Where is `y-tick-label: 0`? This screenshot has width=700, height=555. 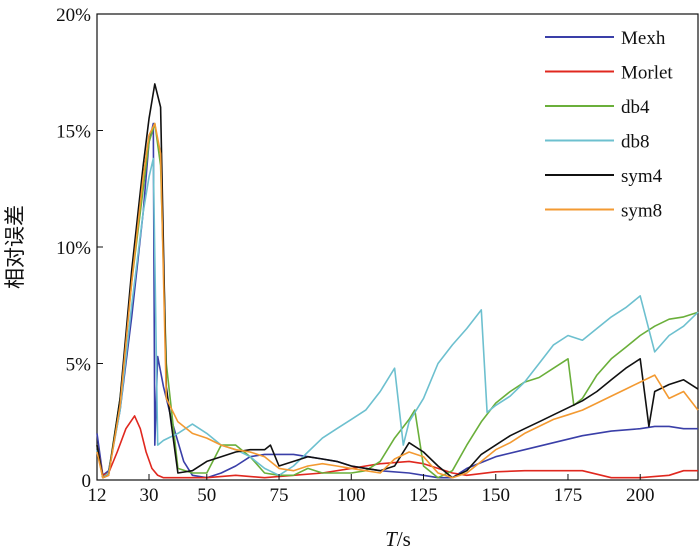
y-tick-label: 0 is located at coordinates (87, 481).